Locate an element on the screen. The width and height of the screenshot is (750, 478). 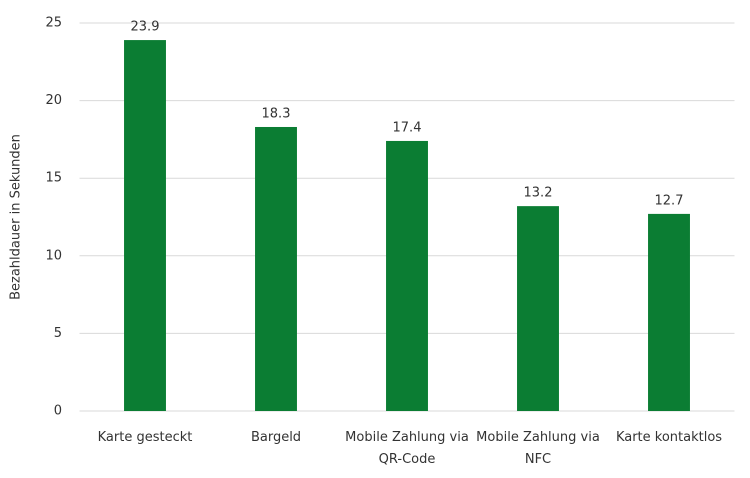
x-tick-label: Karte kontaktlos is located at coordinates (669, 437).